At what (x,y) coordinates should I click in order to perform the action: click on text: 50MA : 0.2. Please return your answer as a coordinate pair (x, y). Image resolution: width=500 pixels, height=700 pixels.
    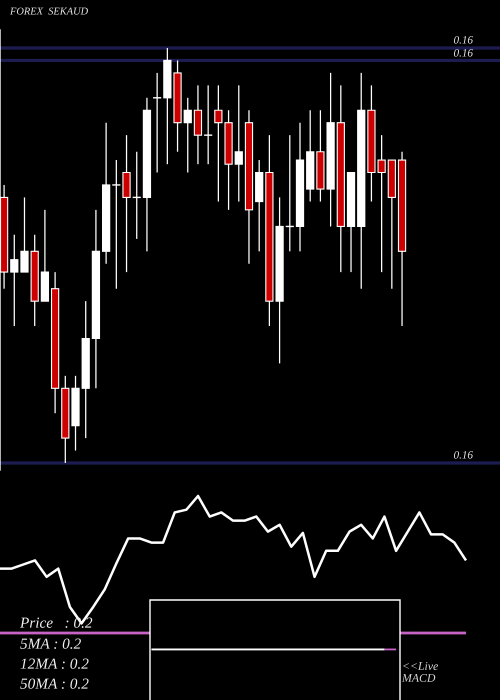
    Looking at the image, I should click on (54, 683).